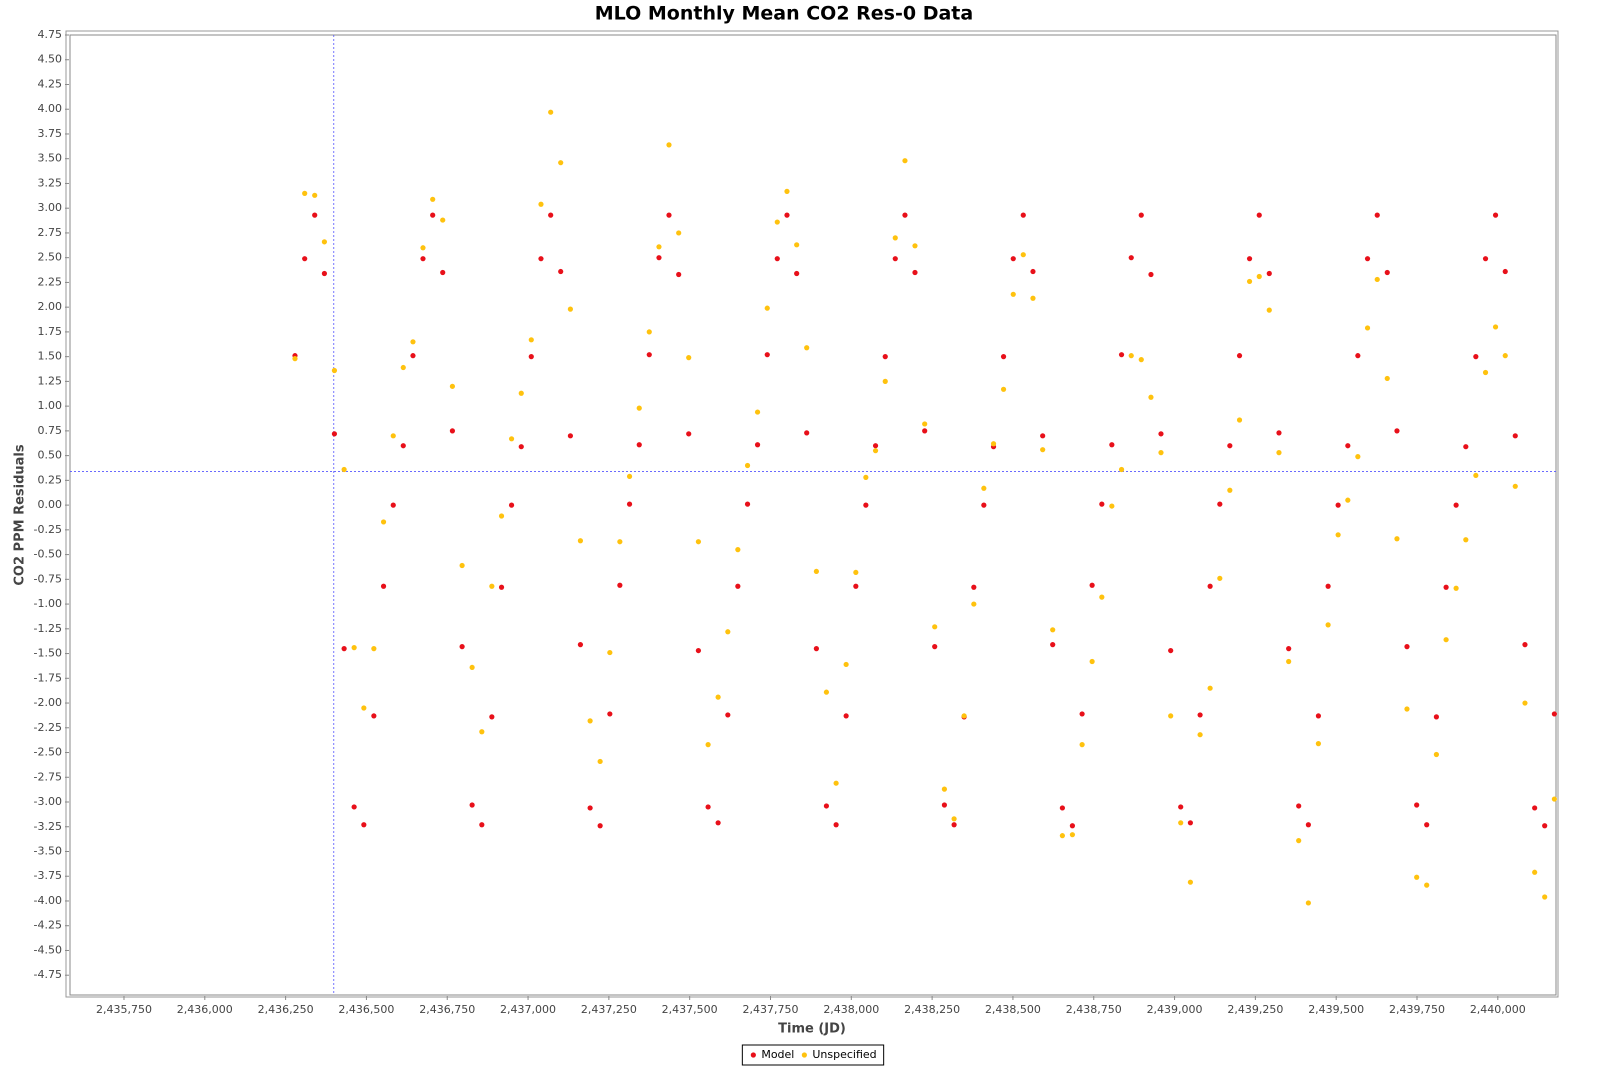 This screenshot has width=1600, height=1089. What do you see at coordinates (1255, 1009) in the screenshot?
I see `x-tick-label: 2,439,250` at bounding box center [1255, 1009].